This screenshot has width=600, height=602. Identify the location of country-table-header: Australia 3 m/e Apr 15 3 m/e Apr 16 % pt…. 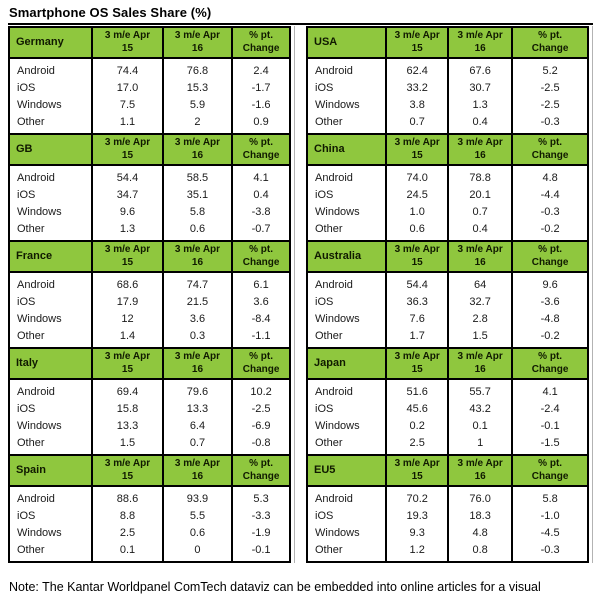
(447, 257).